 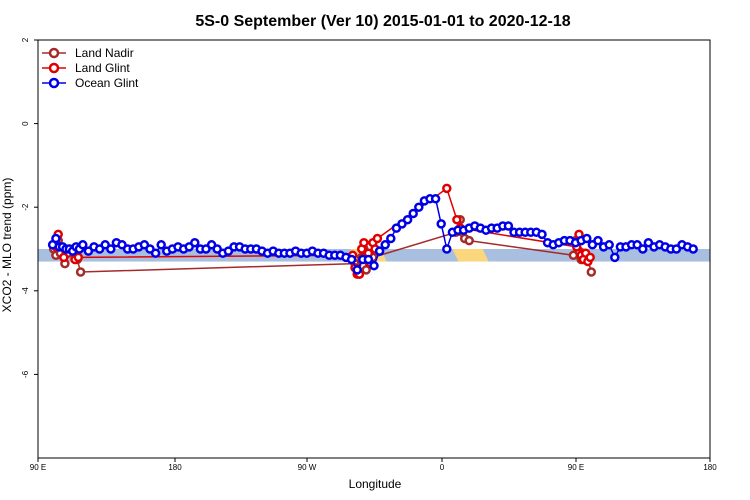 What do you see at coordinates (375, 484) in the screenshot?
I see `x-axis-label: Longitude` at bounding box center [375, 484].